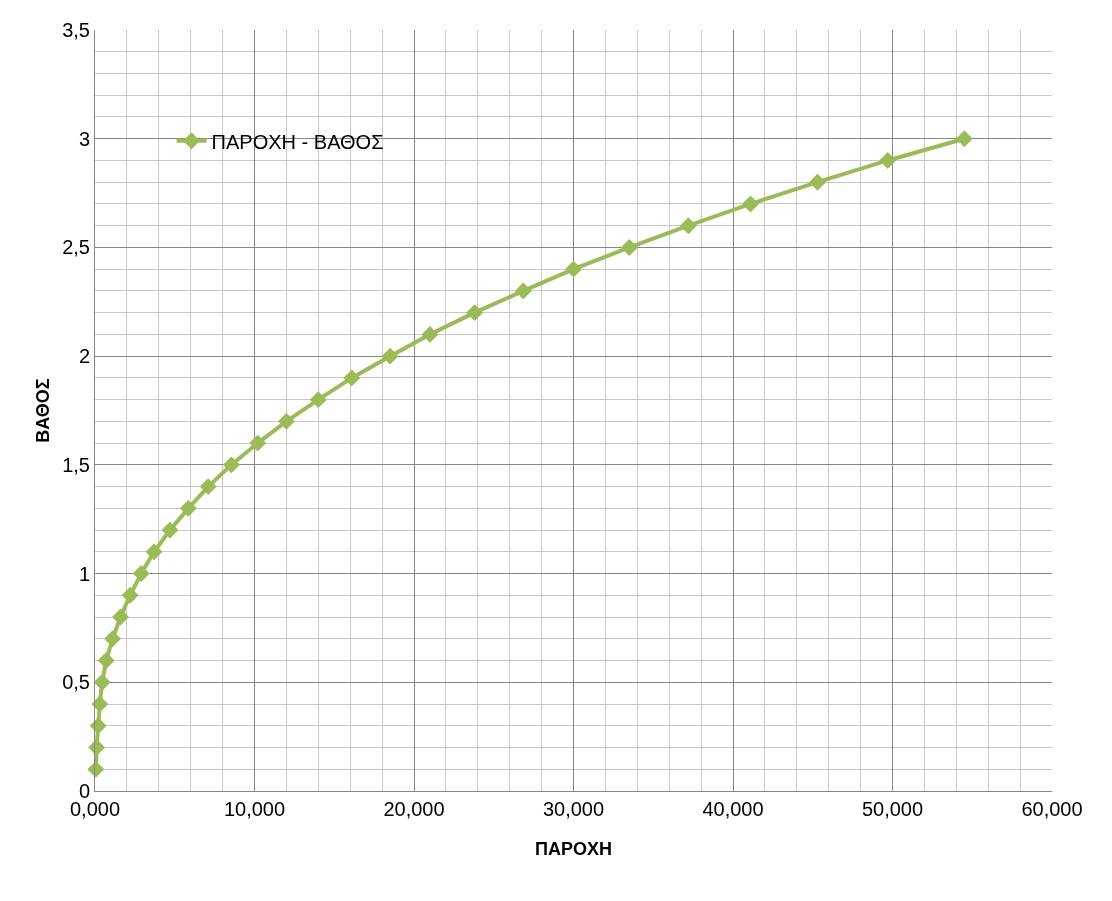  Describe the element at coordinates (892, 809) in the screenshot. I see `x-tick-label: 50,000` at that location.